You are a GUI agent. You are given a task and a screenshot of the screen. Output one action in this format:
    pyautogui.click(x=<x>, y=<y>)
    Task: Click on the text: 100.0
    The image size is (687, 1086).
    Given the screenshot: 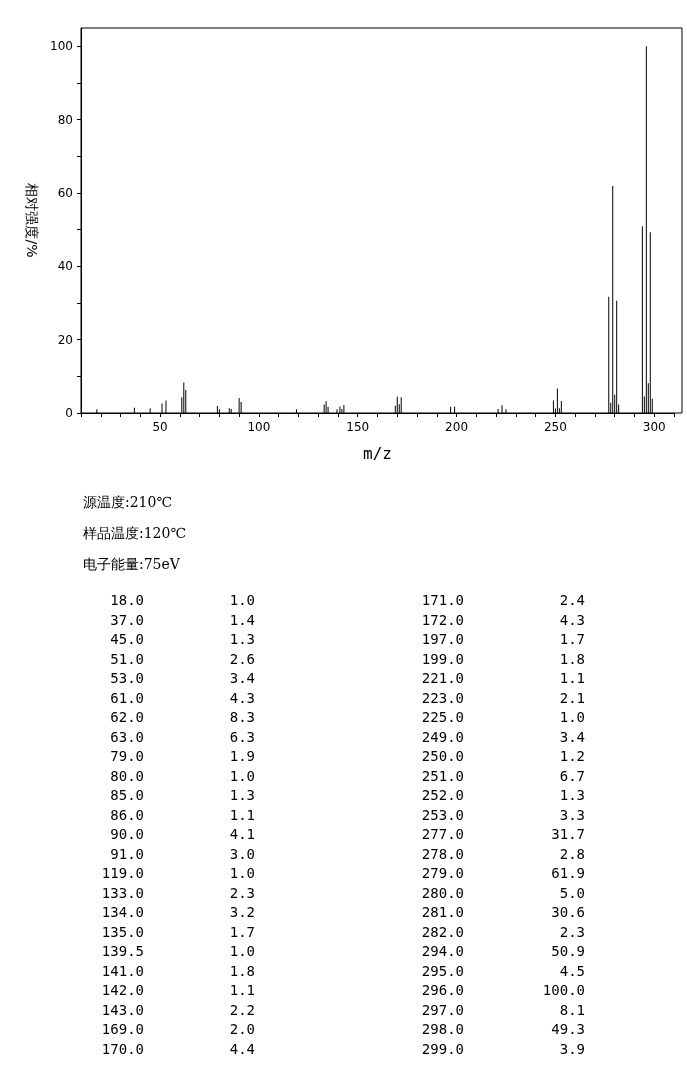 What is the action you would take?
    pyautogui.click(x=563, y=990)
    